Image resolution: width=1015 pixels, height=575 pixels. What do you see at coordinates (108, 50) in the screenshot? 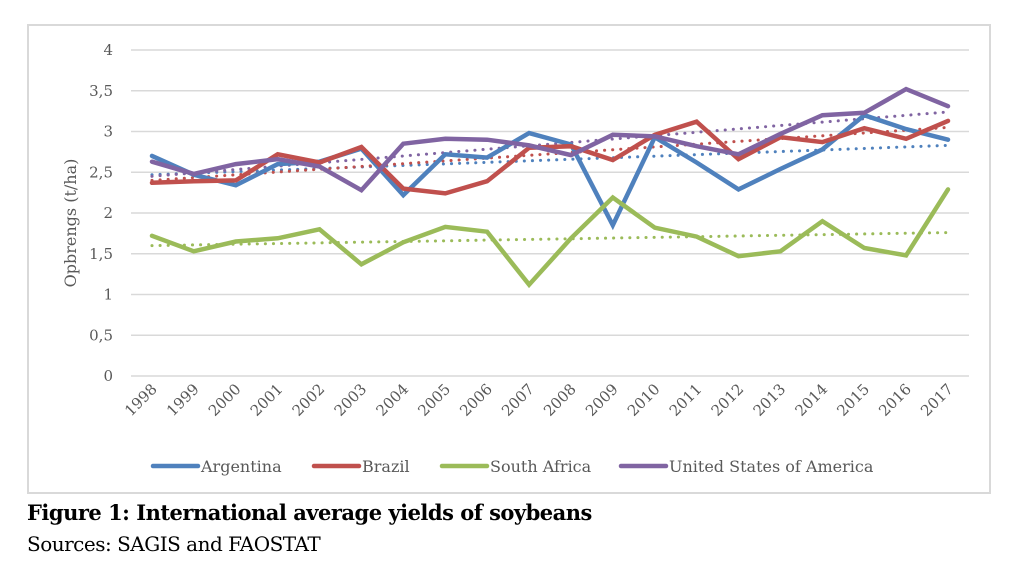
I see `y-tick-label: 4` at bounding box center [108, 50].